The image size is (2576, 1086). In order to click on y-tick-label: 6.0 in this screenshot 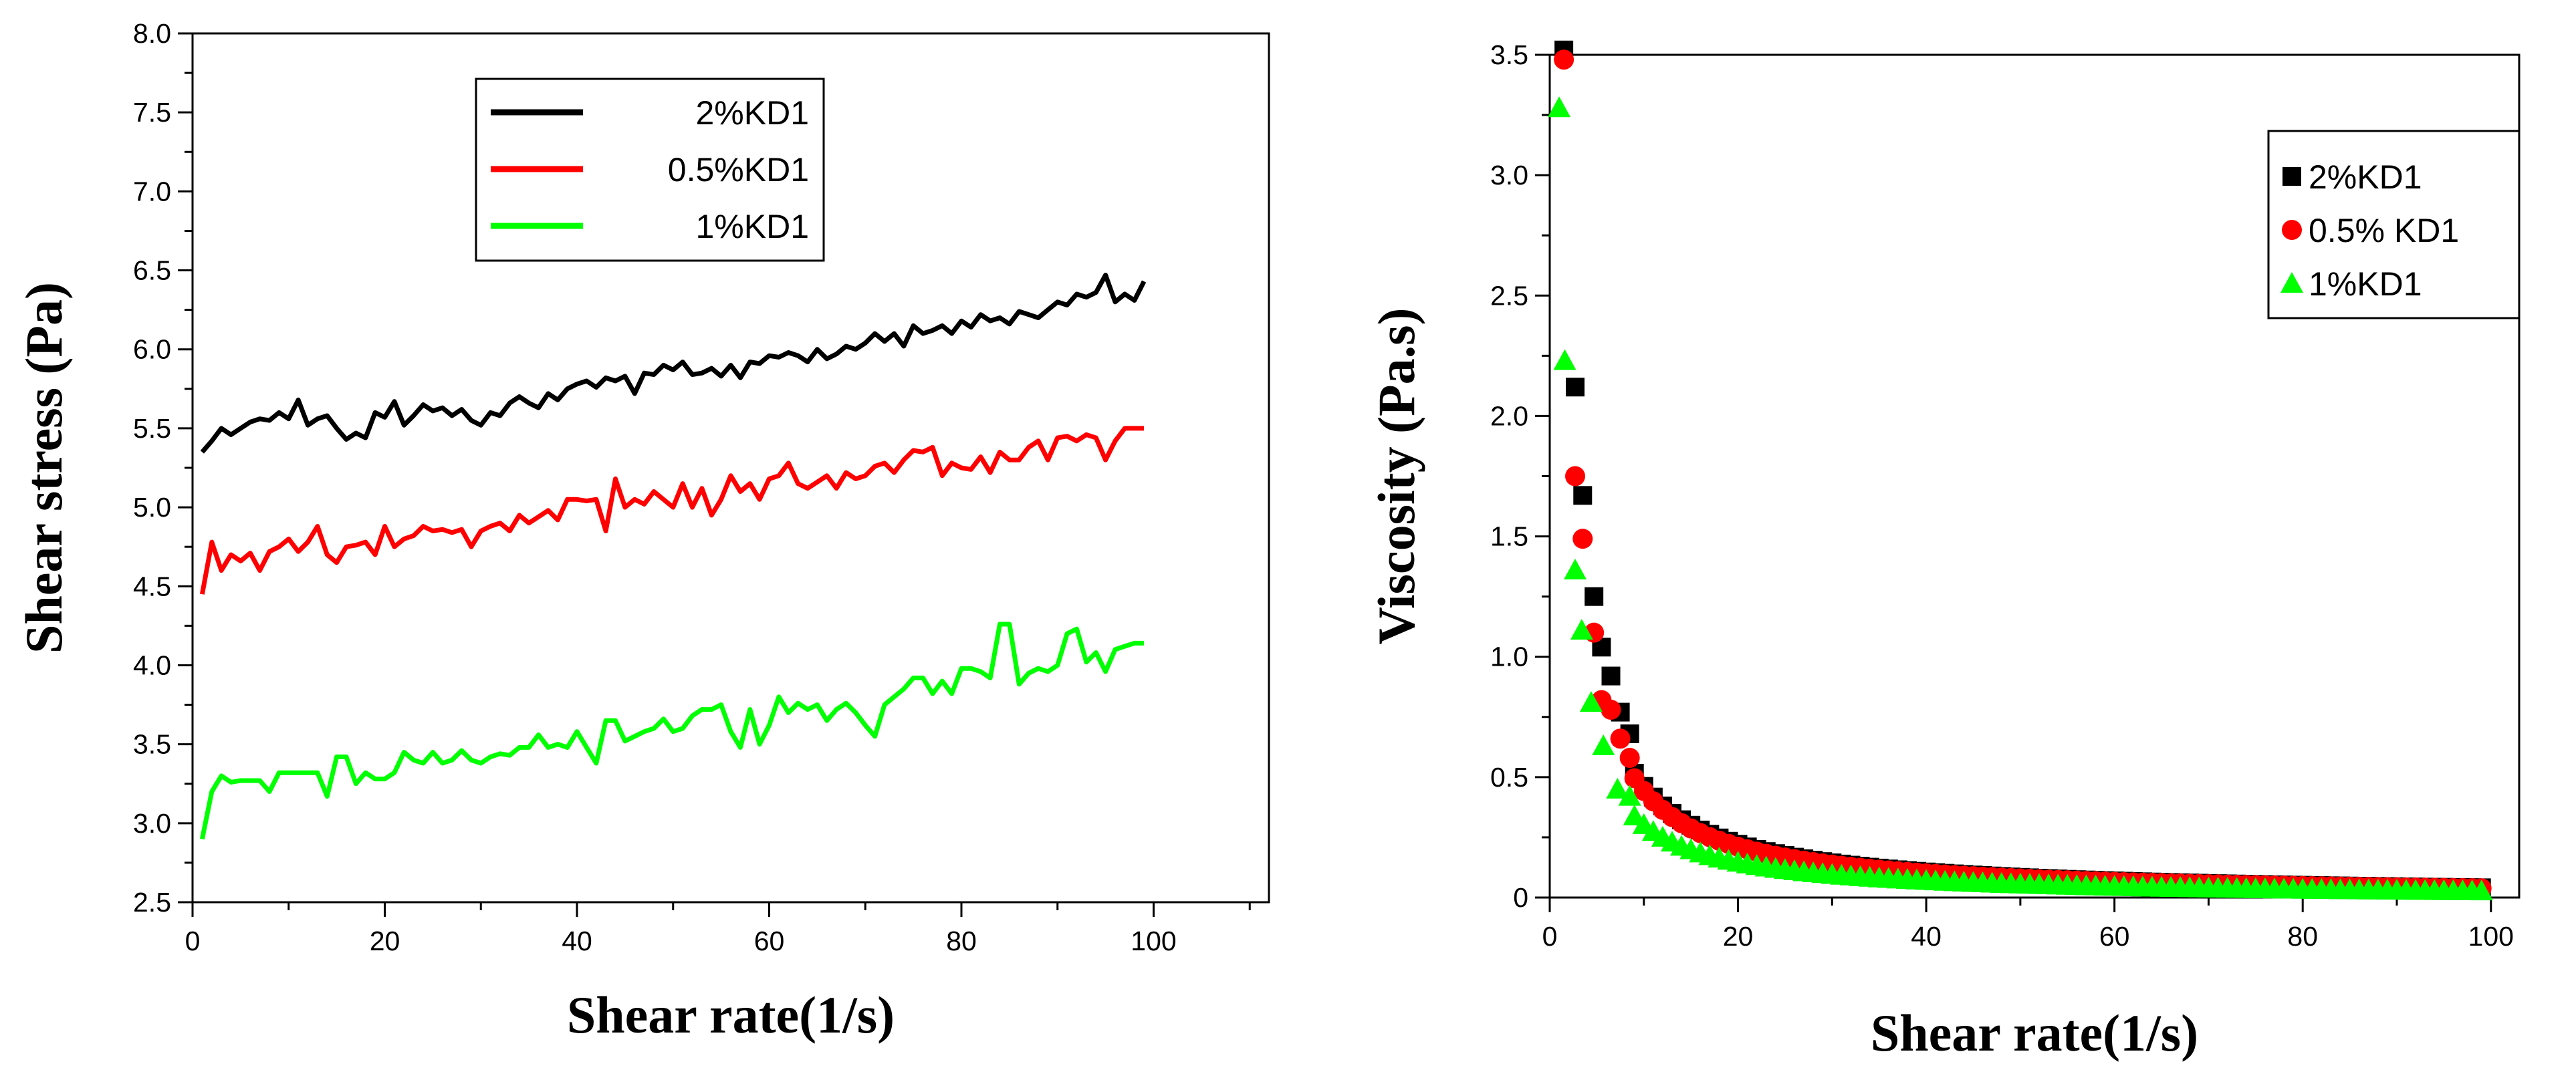, I will do `click(152, 349)`.